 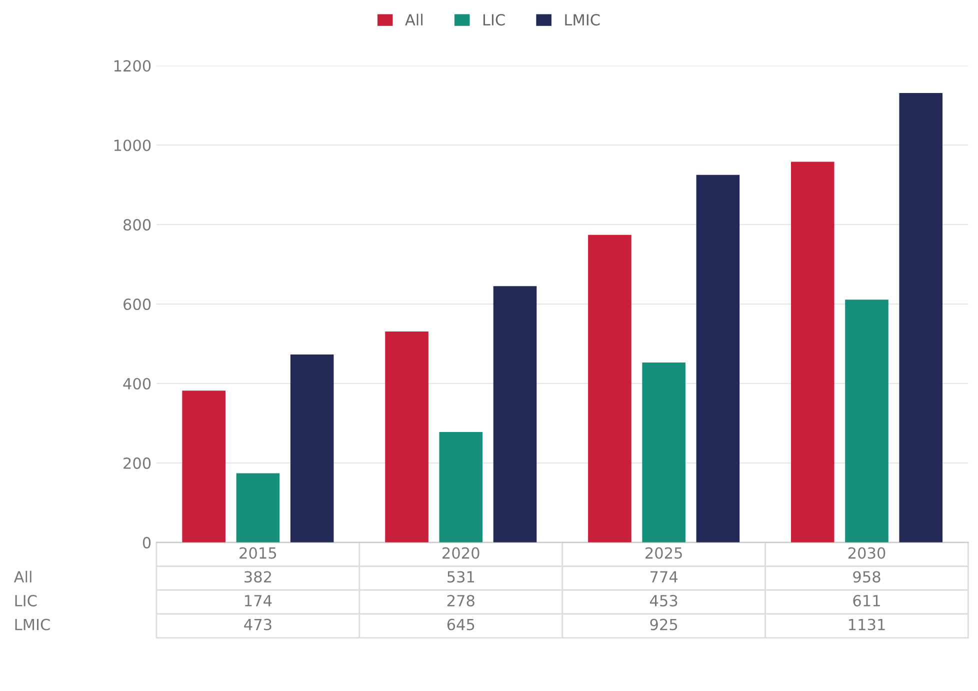 What do you see at coordinates (867, 553) in the screenshot?
I see `x-tick-label: 2030` at bounding box center [867, 553].